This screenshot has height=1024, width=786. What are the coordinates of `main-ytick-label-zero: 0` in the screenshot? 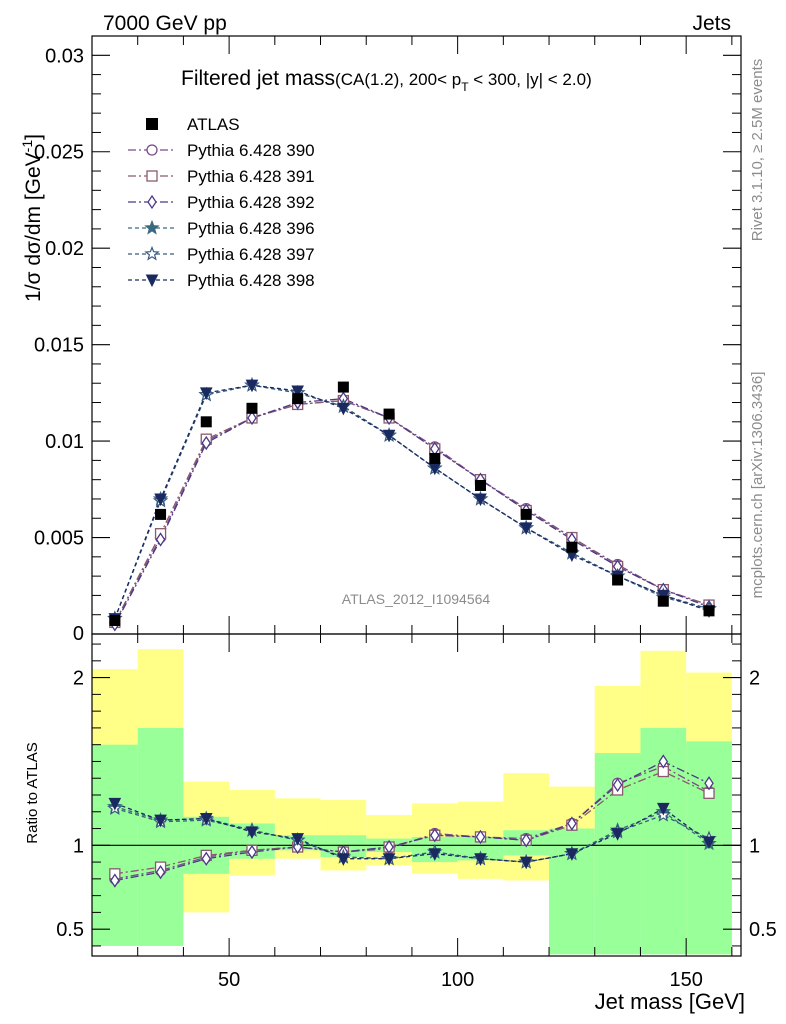 It's located at (78, 634).